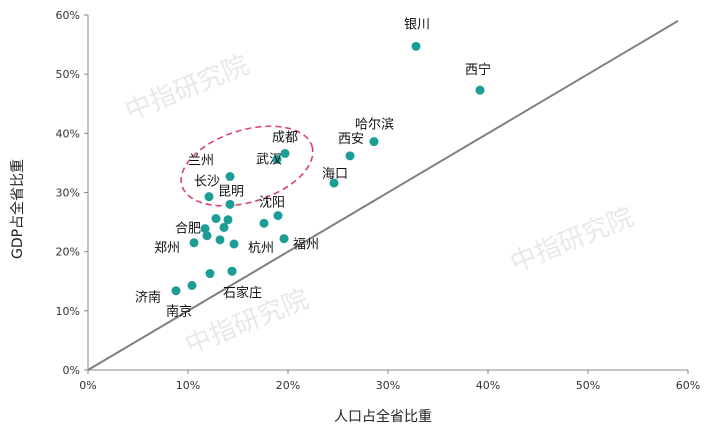  What do you see at coordinates (351, 139) in the screenshot?
I see `point-label: 西安` at bounding box center [351, 139].